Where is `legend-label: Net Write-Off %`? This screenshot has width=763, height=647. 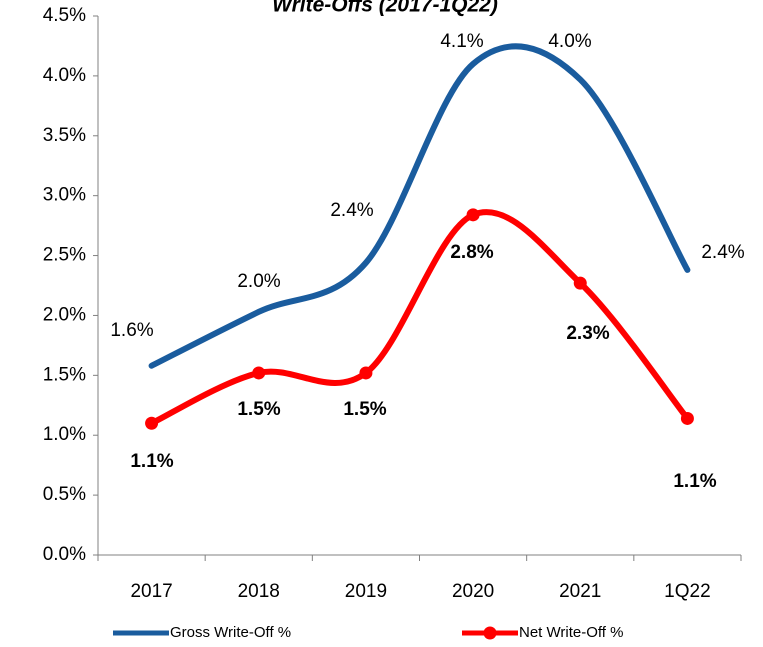 legend-label: Net Write-Off % is located at coordinates (571, 632).